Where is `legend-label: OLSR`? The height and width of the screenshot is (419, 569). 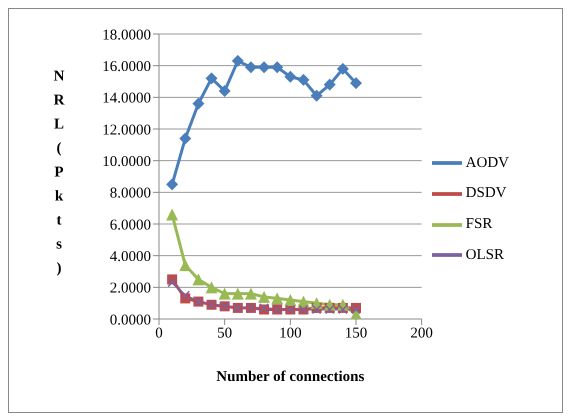
legend-label: OLSR is located at coordinates (485, 254).